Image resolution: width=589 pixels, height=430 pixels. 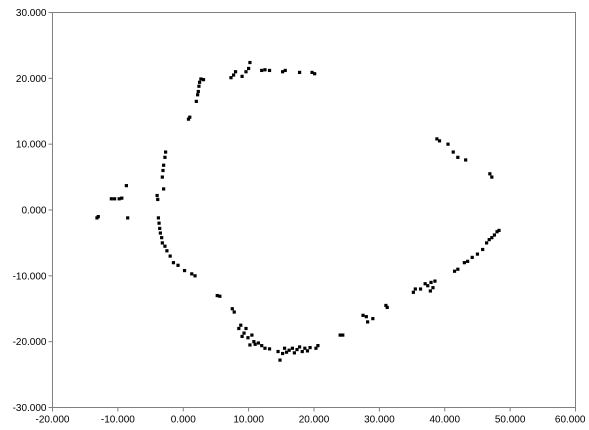 I want to click on x-tick-label: 40.000, so click(x=444, y=420).